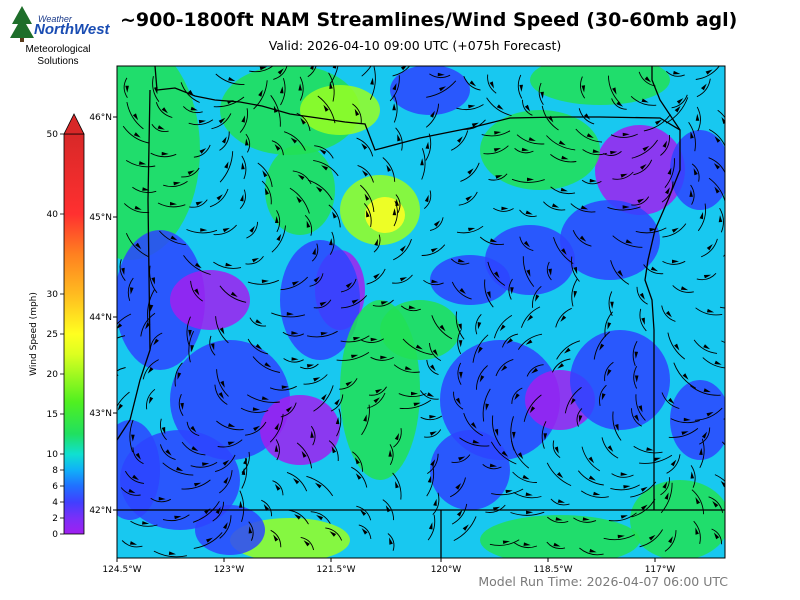  What do you see at coordinates (72, 29) in the screenshot?
I see `logo-line2: NorthWest` at bounding box center [72, 29].